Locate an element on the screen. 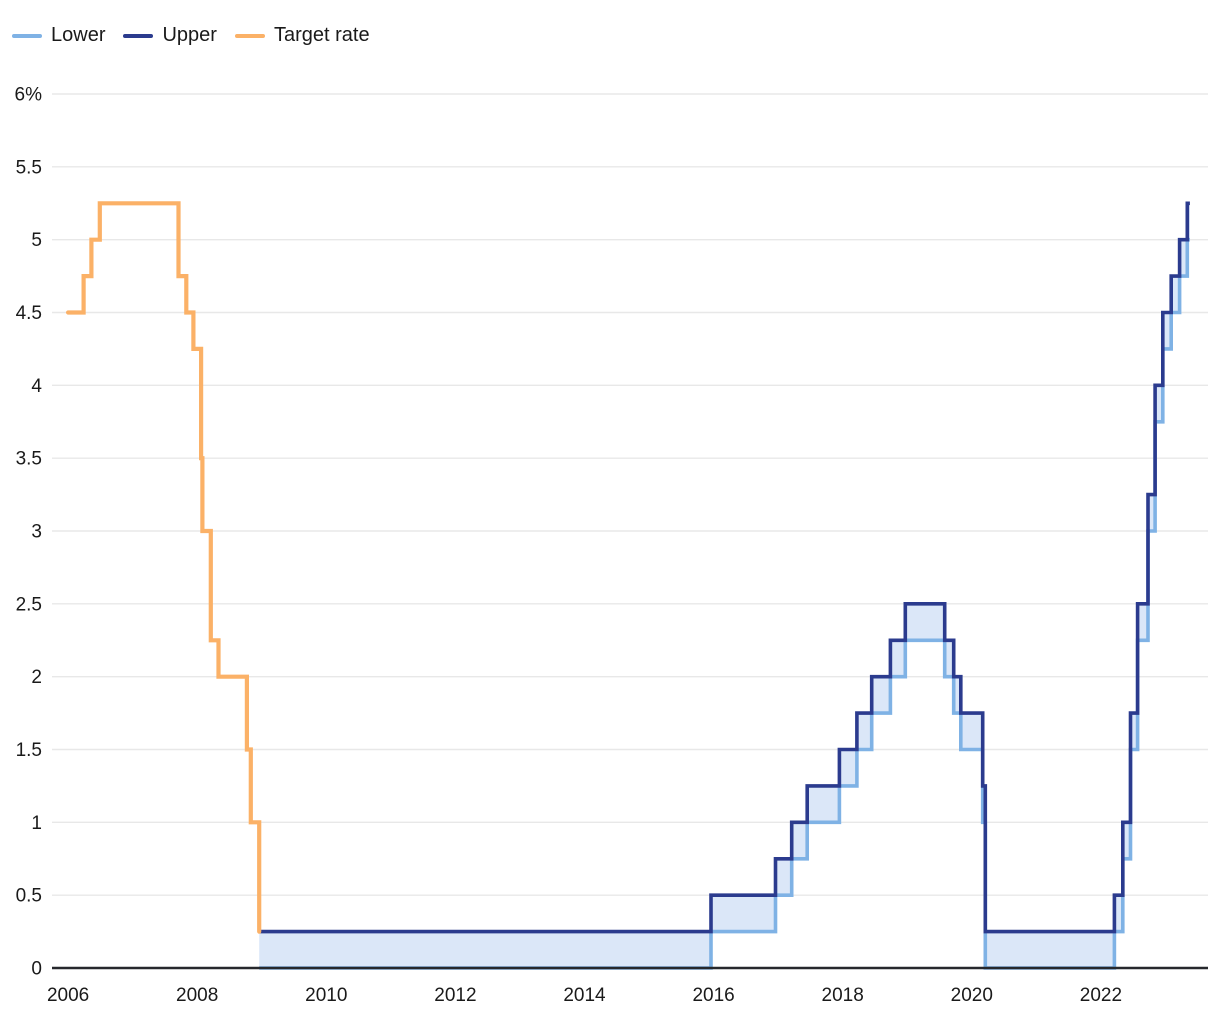 This screenshot has height=1020, width=1220. y-tick-label: 1.5 is located at coordinates (29, 750).